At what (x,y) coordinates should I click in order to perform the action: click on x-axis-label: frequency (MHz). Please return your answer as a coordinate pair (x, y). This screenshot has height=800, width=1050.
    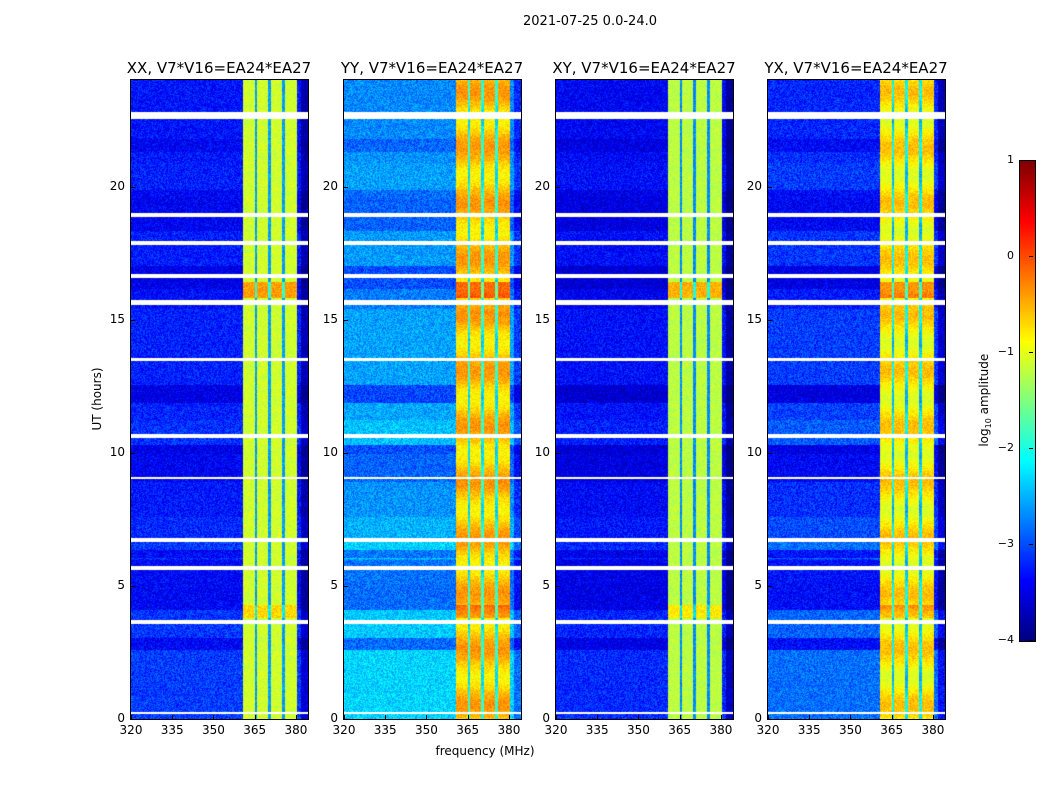
    Looking at the image, I should click on (485, 751).